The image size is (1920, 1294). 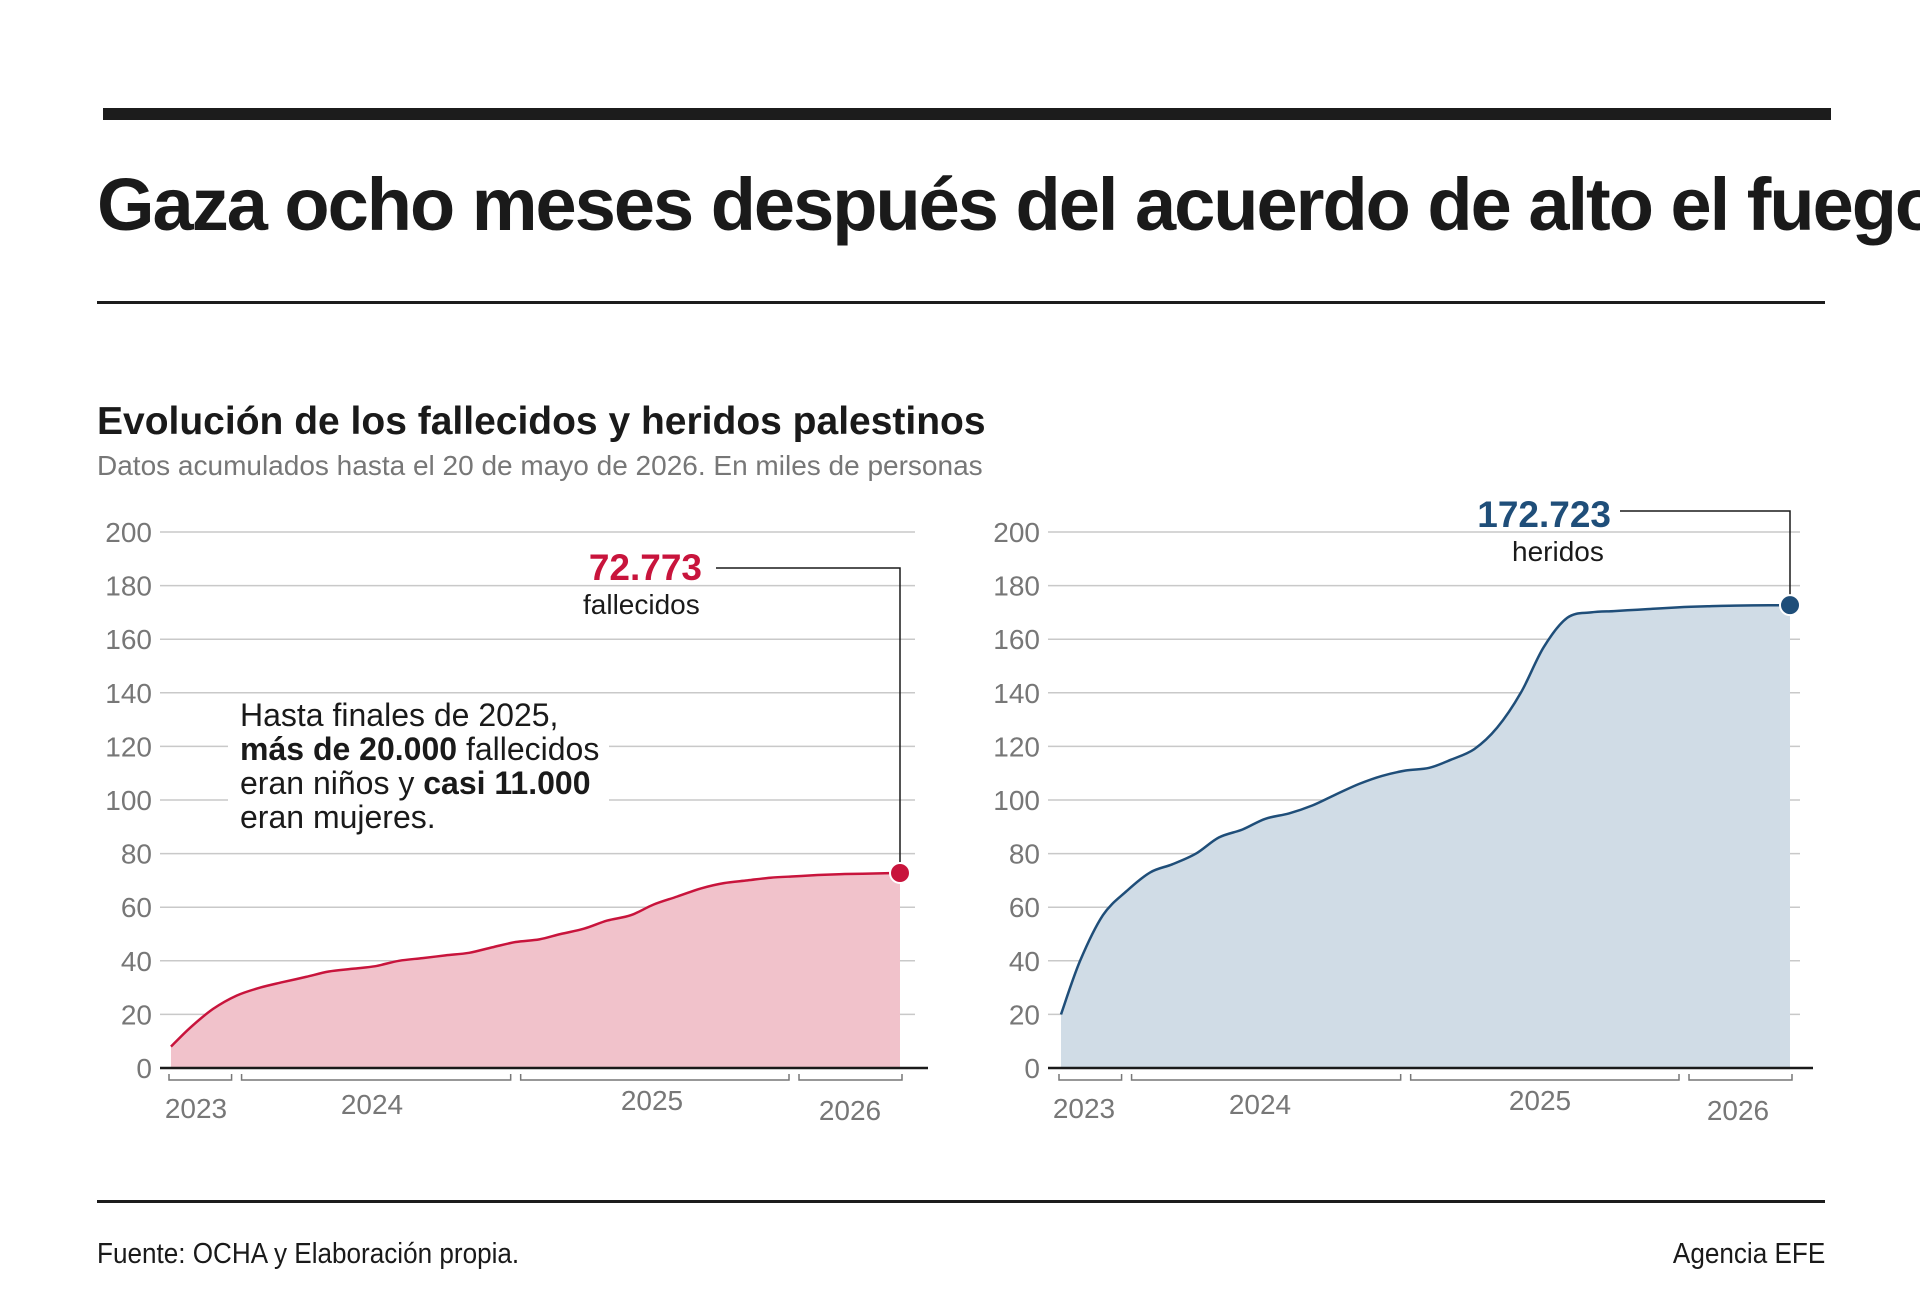 What do you see at coordinates (128, 586) in the screenshot?
I see `deaths-y-tick-label: 180` at bounding box center [128, 586].